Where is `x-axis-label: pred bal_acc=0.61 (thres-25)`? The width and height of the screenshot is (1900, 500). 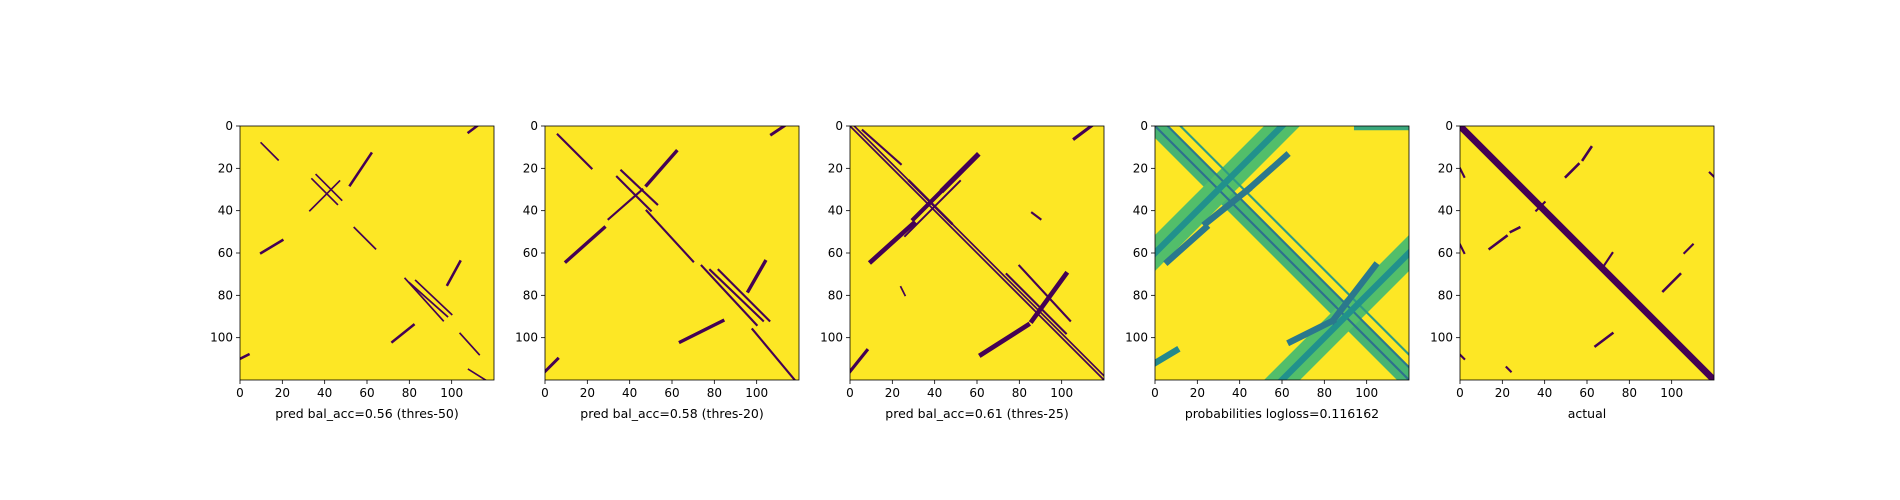 x-axis-label: pred bal_acc=0.61 (thres-25) is located at coordinates (976, 413).